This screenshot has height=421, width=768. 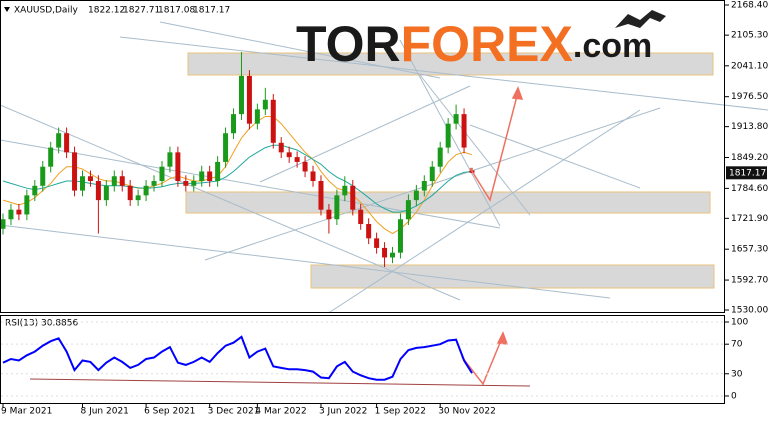 What do you see at coordinates (737, 374) in the screenshot?
I see `rsi-tick-label: 30` at bounding box center [737, 374].